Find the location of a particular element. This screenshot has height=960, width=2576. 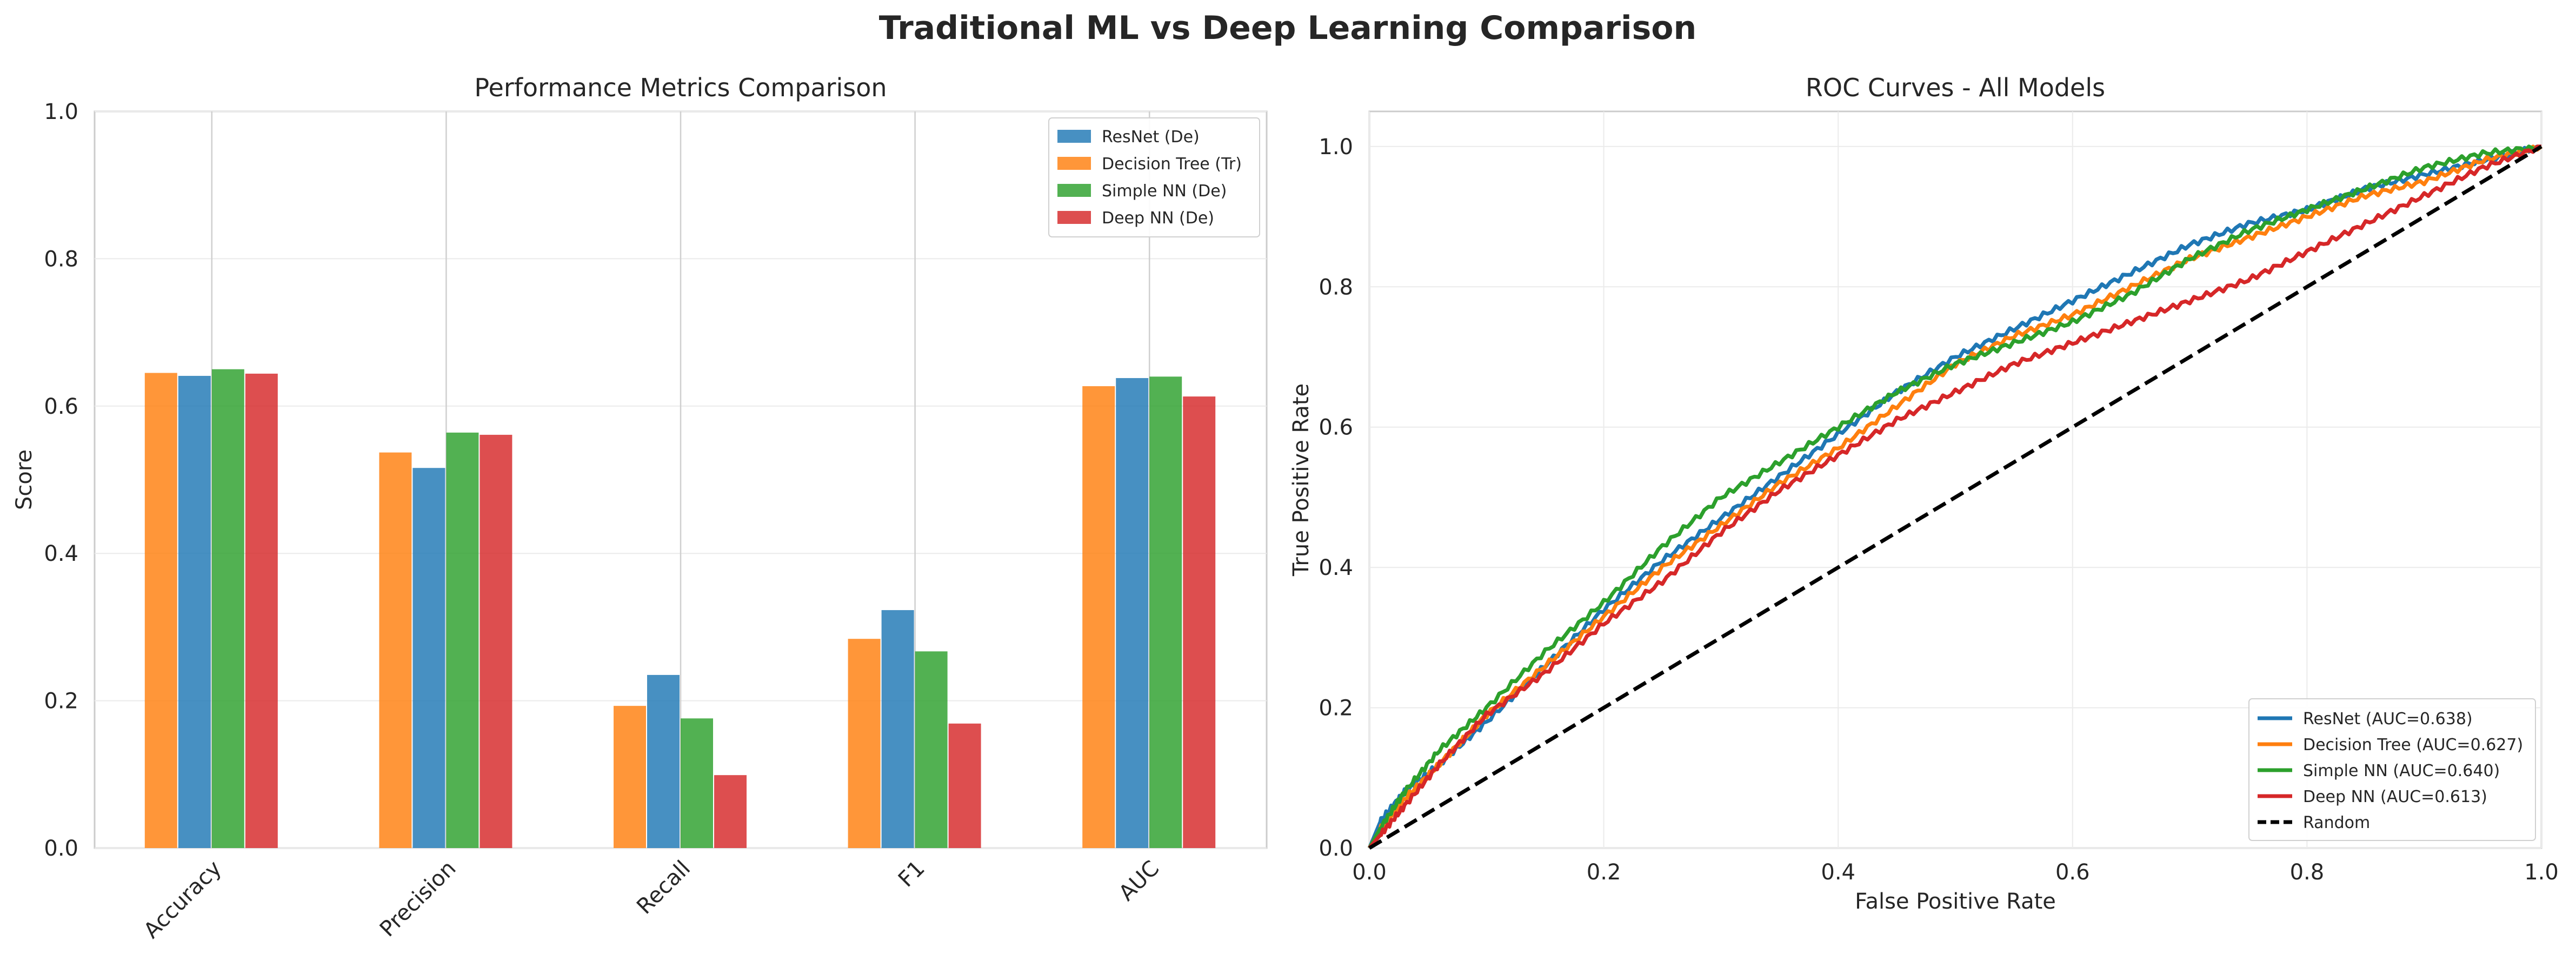

roc-x-tick-label: 0.6 is located at coordinates (2072, 872).